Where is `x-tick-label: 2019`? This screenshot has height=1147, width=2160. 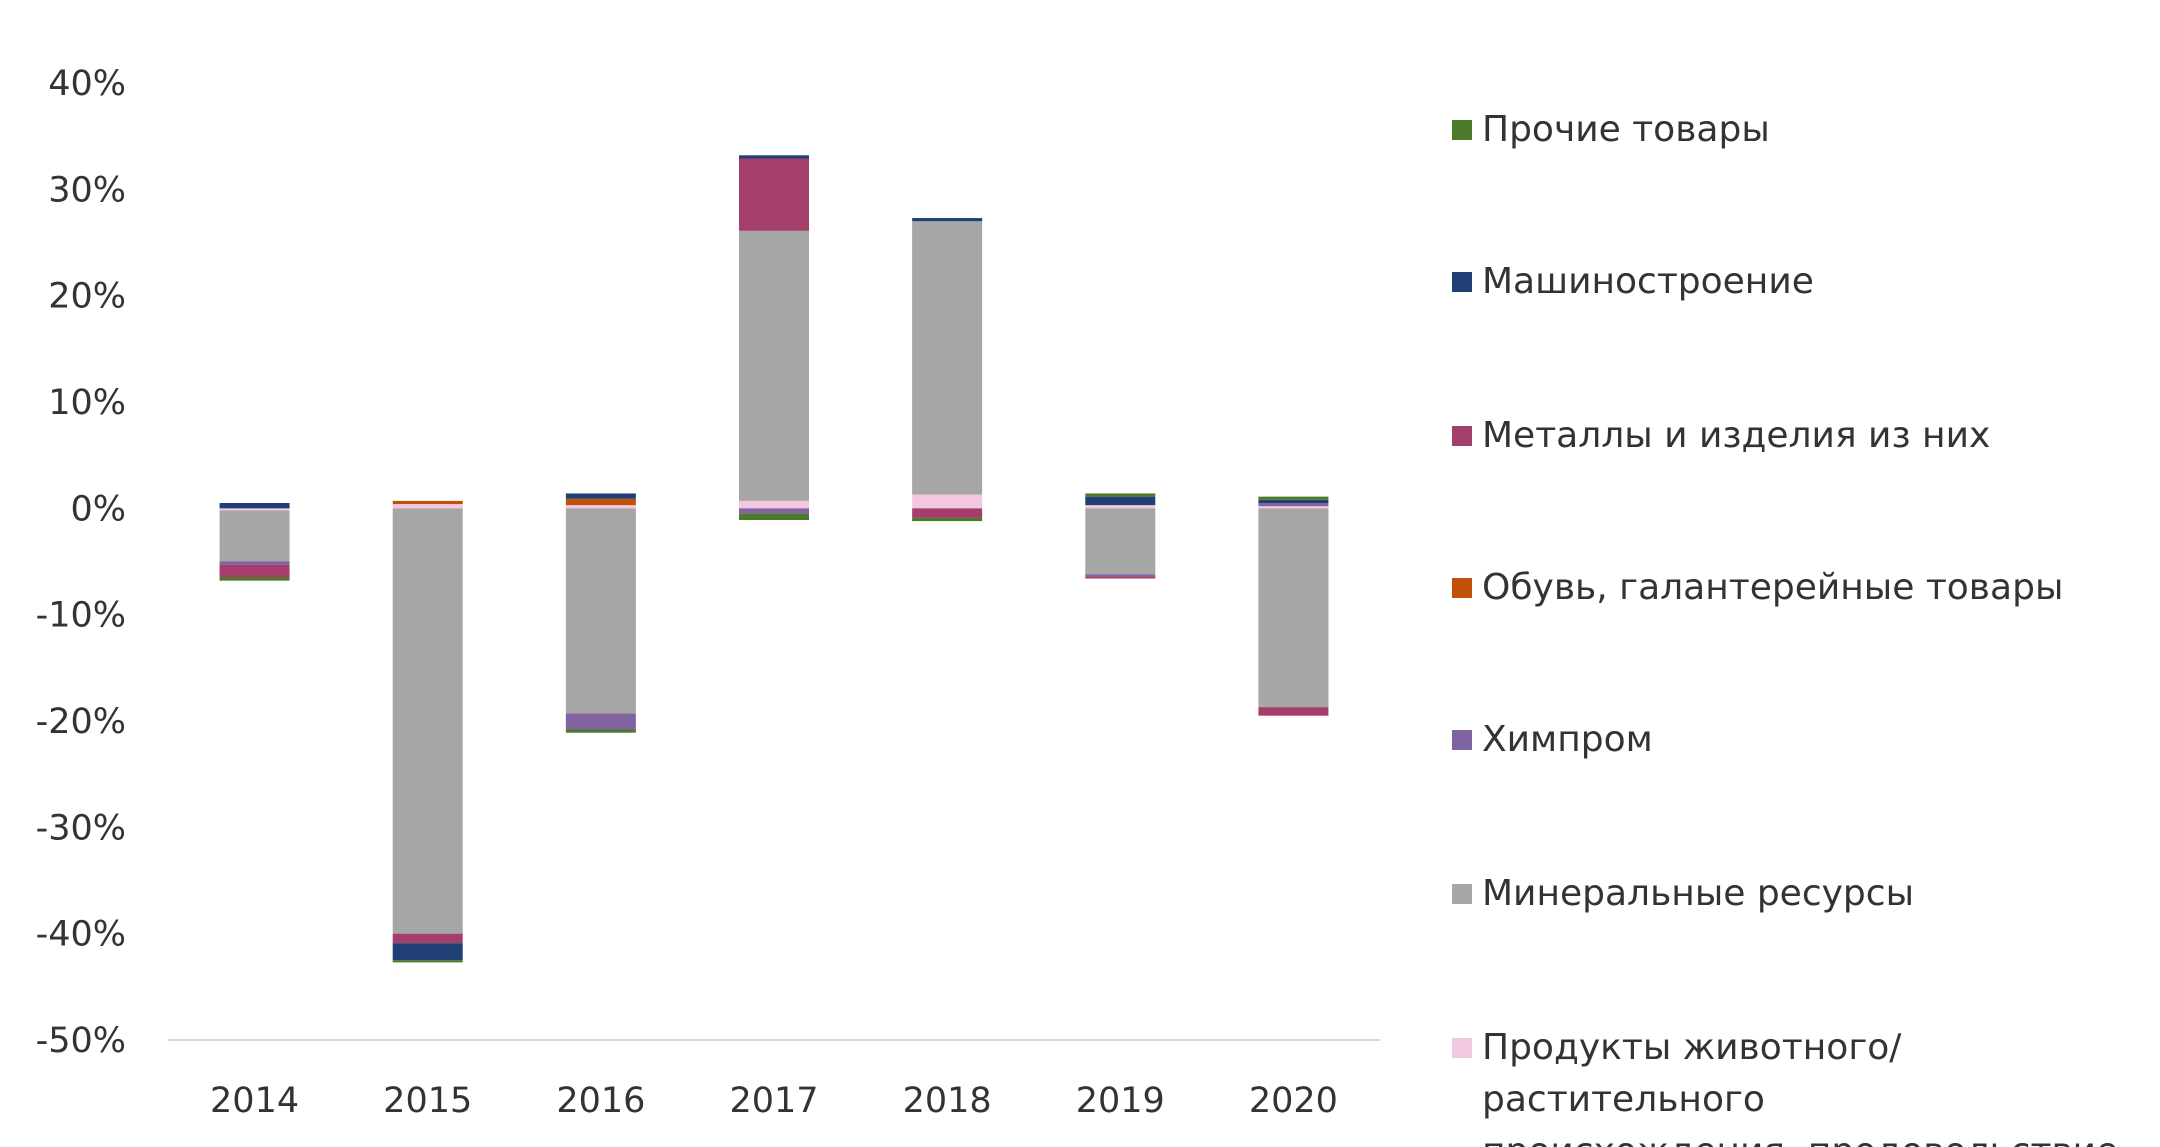 x-tick-label: 2019 is located at coordinates (1120, 1101).